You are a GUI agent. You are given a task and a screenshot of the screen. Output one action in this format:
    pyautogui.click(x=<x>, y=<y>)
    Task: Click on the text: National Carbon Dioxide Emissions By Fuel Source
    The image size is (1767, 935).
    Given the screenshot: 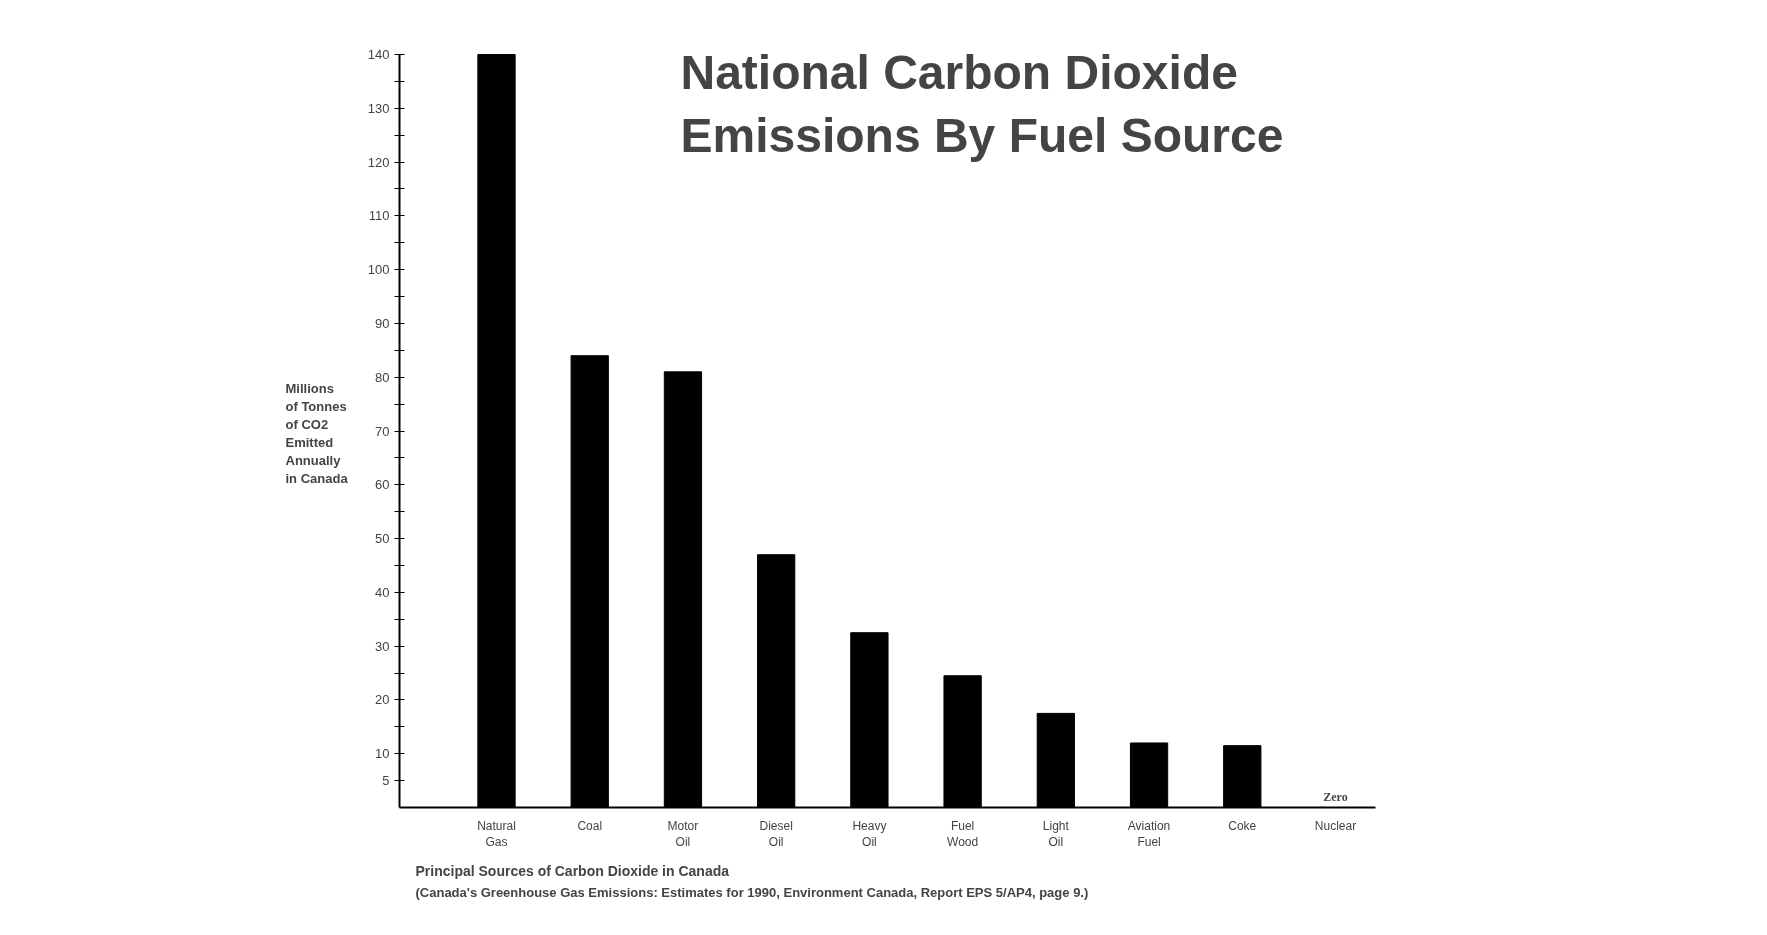 What is the action you would take?
    pyautogui.click(x=982, y=104)
    